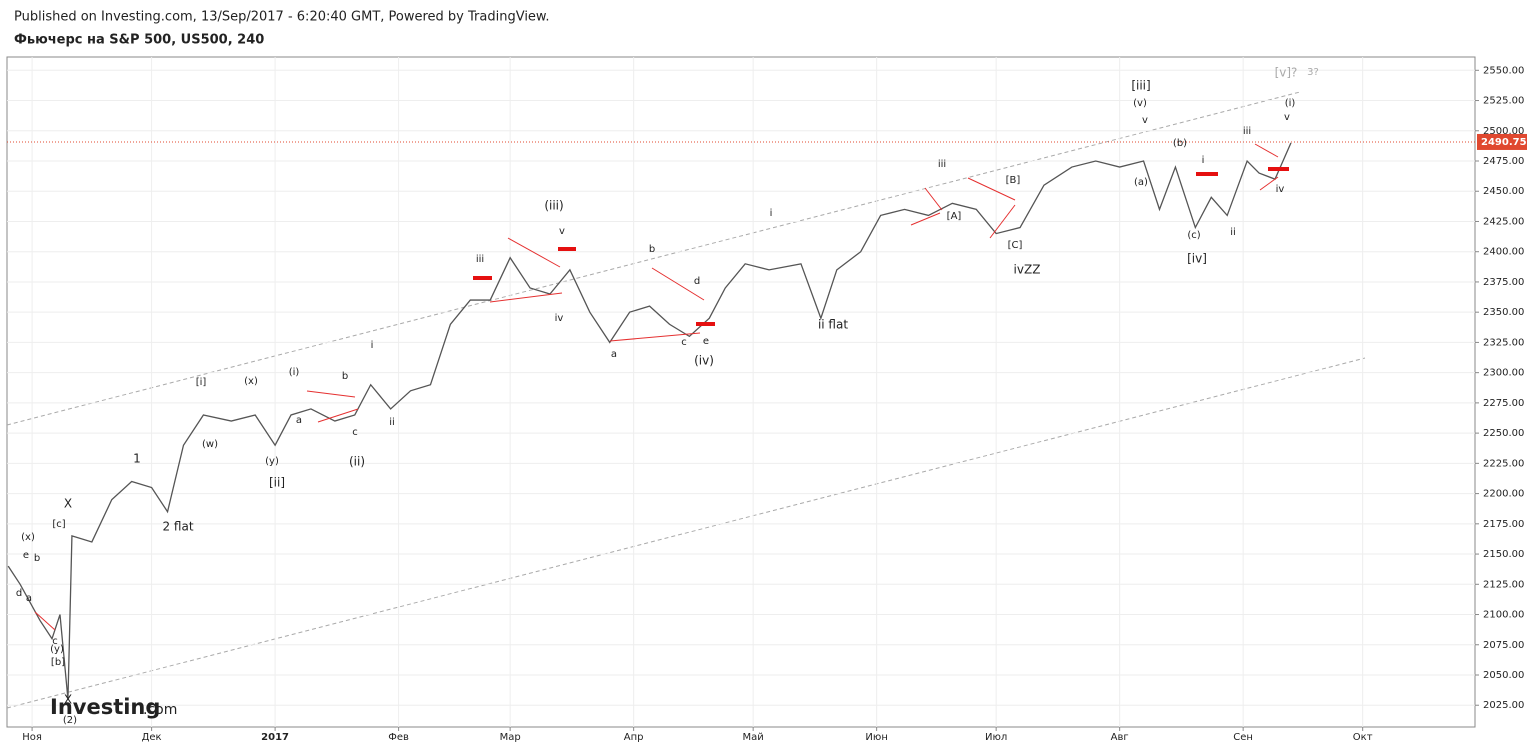 The height and width of the screenshot is (753, 1533). Describe the element at coordinates (704, 361) in the screenshot. I see `wave-label: (iv)` at that location.